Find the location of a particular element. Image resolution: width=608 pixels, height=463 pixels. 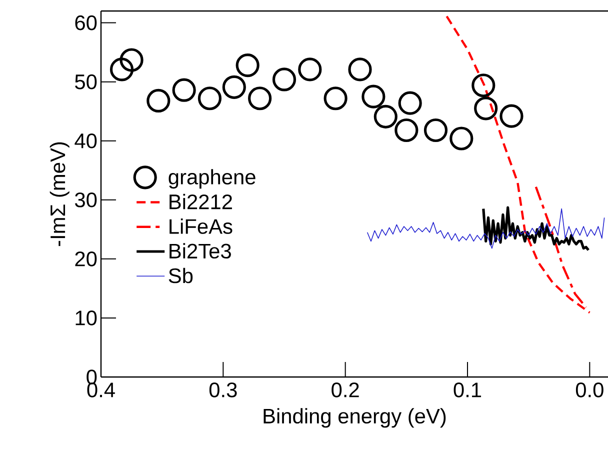

legend-label: Bi2212 is located at coordinates (201, 202).